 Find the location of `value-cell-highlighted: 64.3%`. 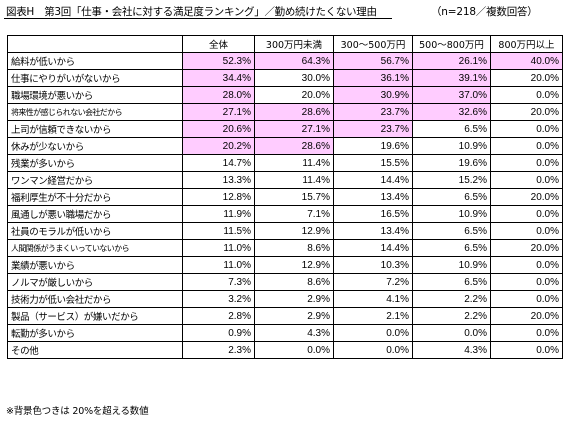

value-cell-highlighted: 64.3% is located at coordinates (294, 61).